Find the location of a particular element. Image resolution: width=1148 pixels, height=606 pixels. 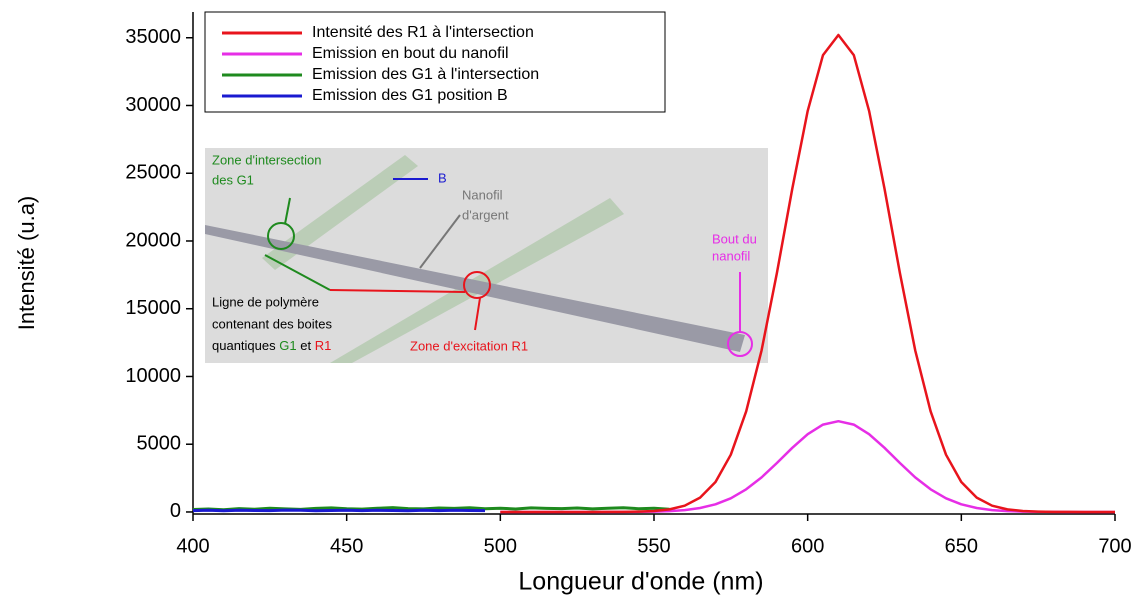

inset-label: nanofil is located at coordinates (731, 255).